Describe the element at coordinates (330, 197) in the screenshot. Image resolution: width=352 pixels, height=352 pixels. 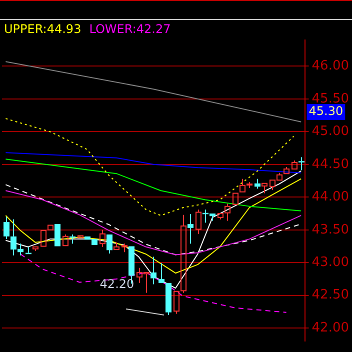
I see `y-tick-label: 44.00` at that location.